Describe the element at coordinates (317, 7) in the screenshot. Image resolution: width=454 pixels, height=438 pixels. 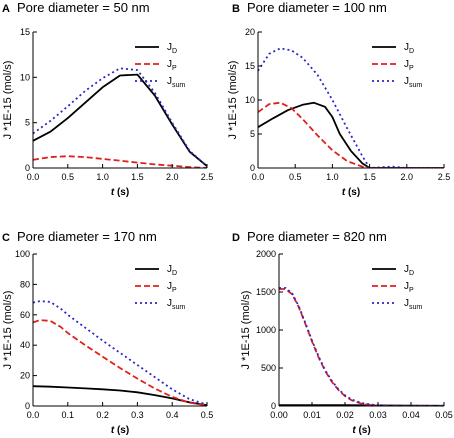
I see `panel-b-title: Pore diameter = 100 nm` at that location.